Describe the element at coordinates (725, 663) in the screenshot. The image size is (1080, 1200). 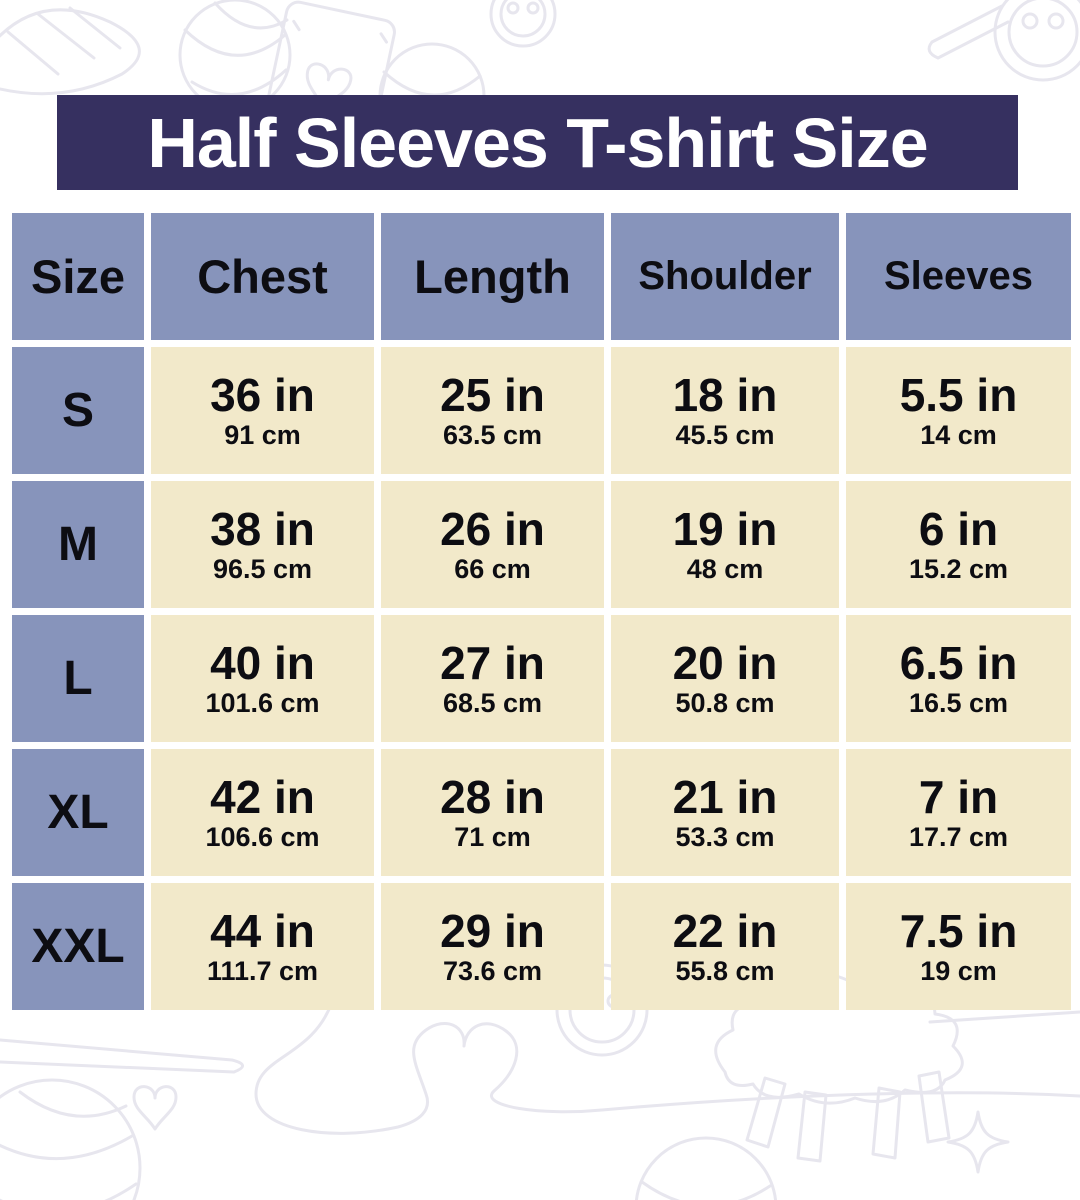
I see `inches-value: 20 in` at that location.